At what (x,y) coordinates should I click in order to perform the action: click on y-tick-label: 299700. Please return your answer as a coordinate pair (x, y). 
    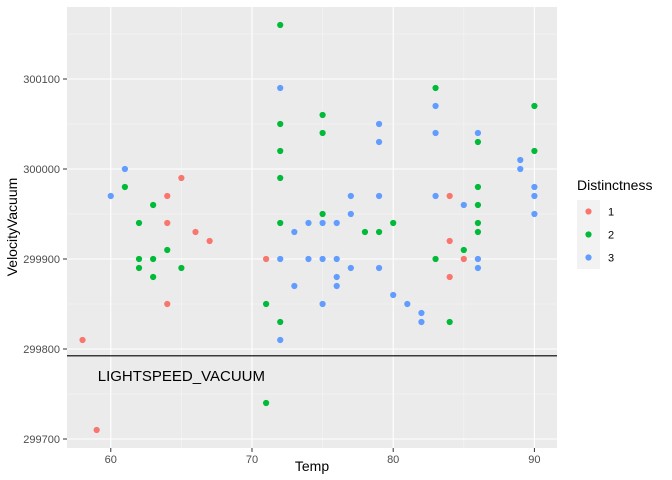
    Looking at the image, I should click on (41, 440).